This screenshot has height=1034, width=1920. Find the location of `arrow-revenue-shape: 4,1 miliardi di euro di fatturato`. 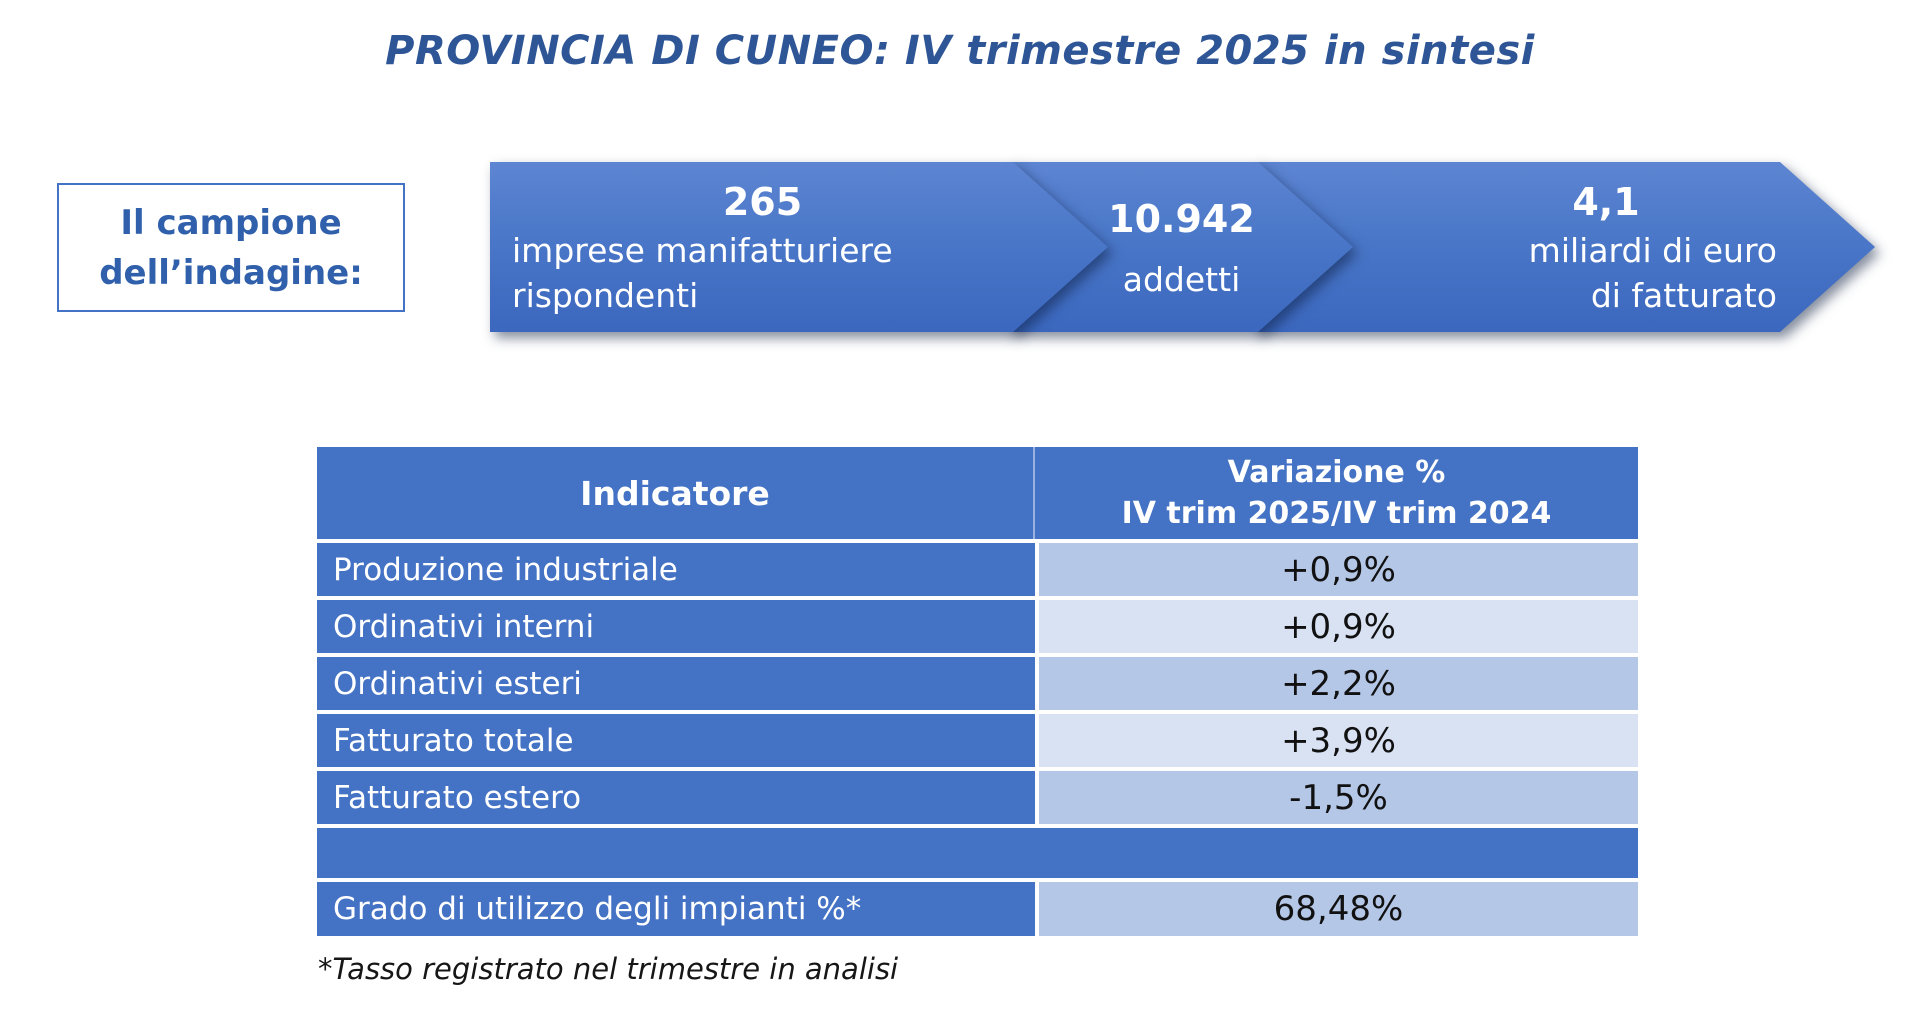

arrow-revenue-shape: 4,1 miliardi di euro di fatturato is located at coordinates (1565, 247).